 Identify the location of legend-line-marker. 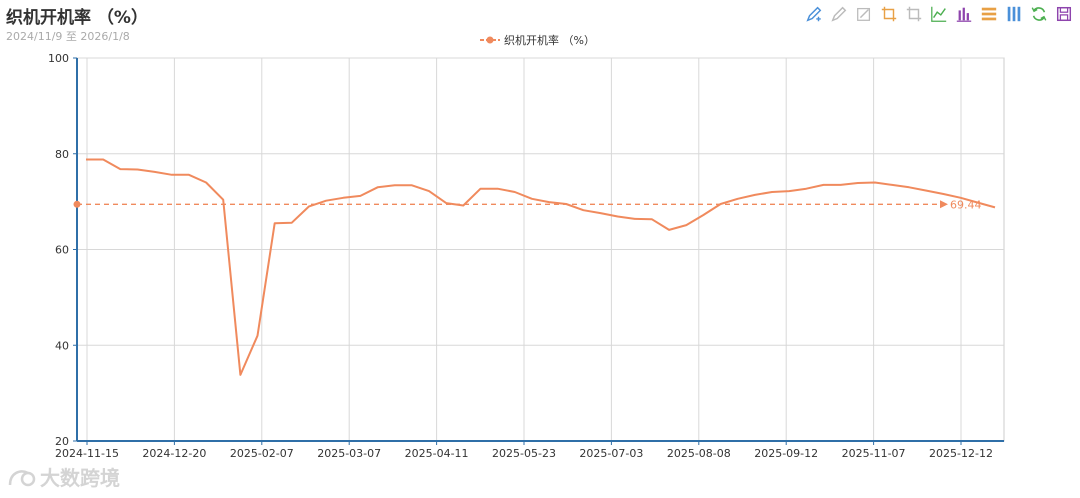
(490, 40).